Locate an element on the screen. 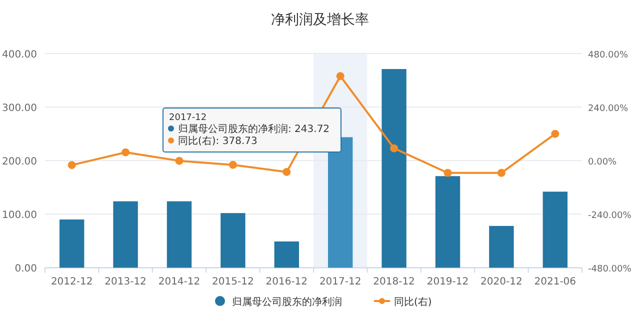  x-tick-label: 2016-12 is located at coordinates (287, 282).